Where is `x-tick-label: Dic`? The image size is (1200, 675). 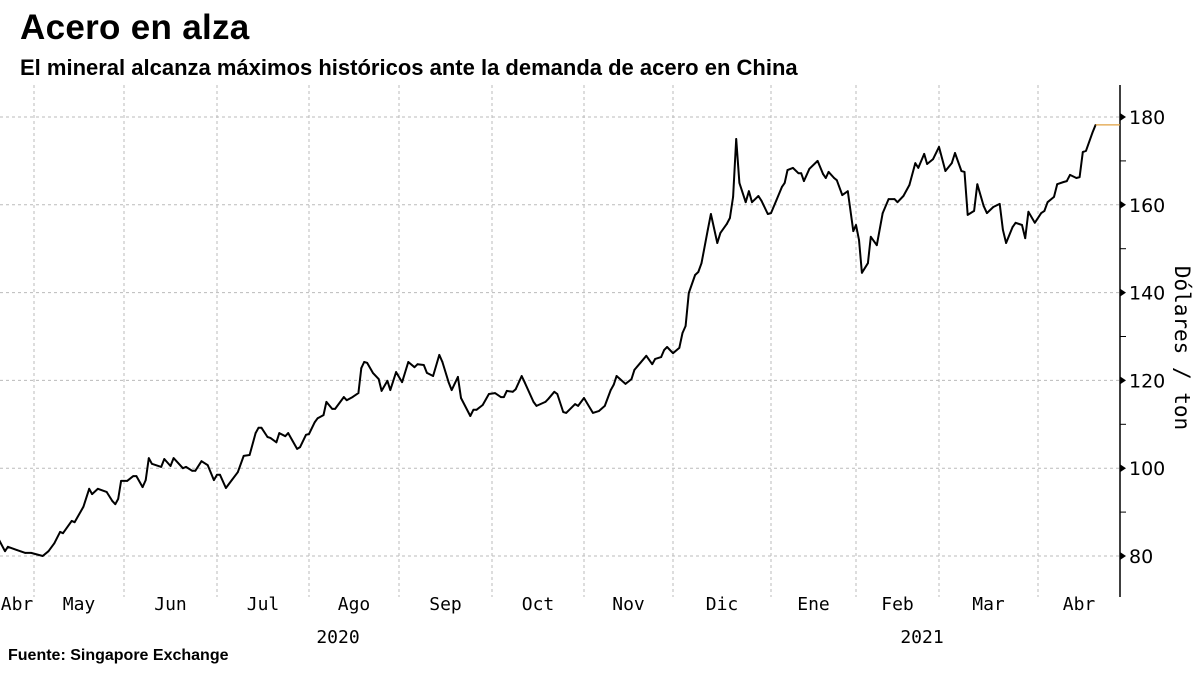 x-tick-label: Dic is located at coordinates (722, 604).